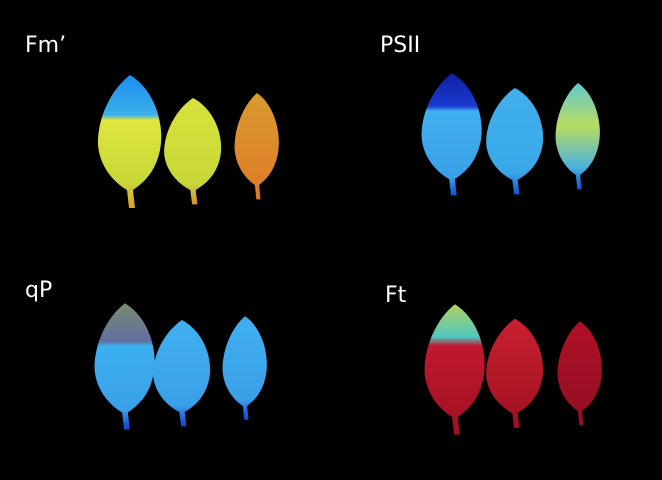 The height and width of the screenshot is (480, 662). I want to click on panel-label: Fm’, so click(45, 45).